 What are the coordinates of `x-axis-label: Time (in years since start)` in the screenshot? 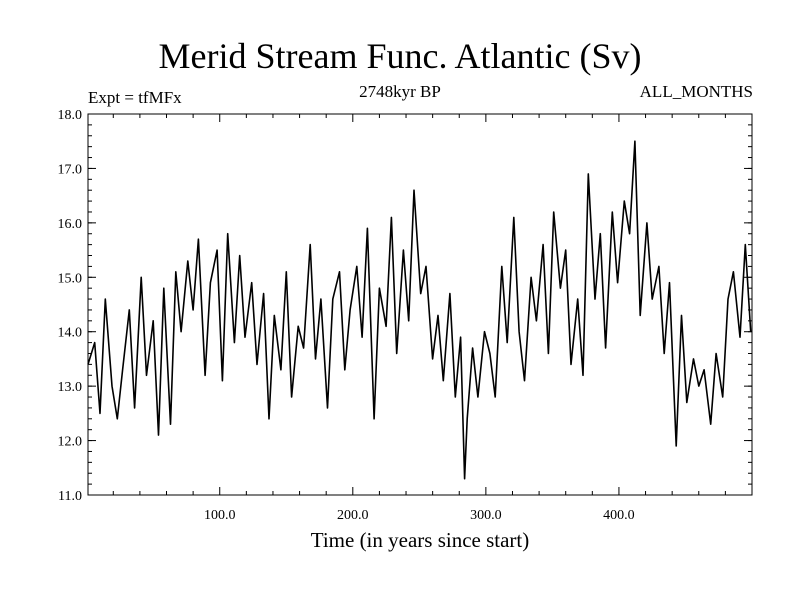 It's located at (420, 540).